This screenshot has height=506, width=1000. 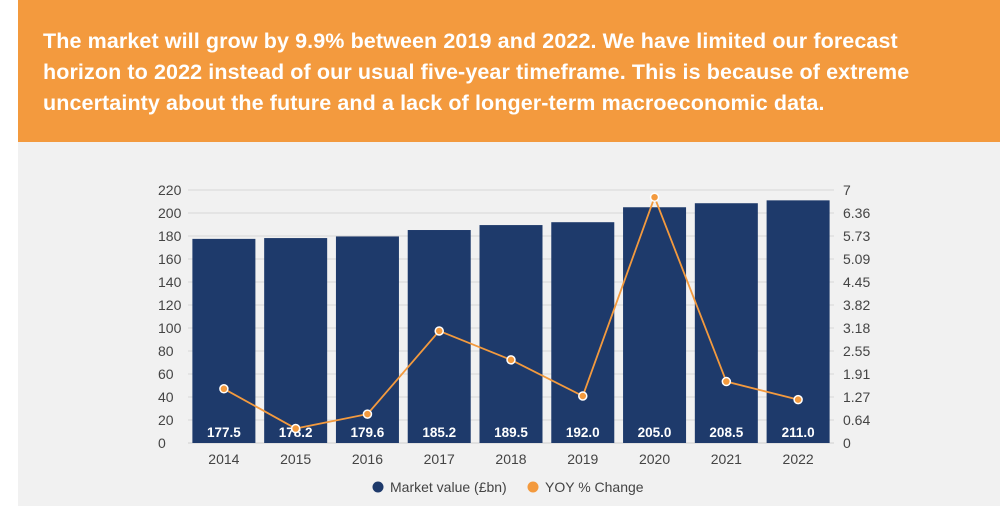 I want to click on y-right-tick: 1.91, so click(x=856, y=374).